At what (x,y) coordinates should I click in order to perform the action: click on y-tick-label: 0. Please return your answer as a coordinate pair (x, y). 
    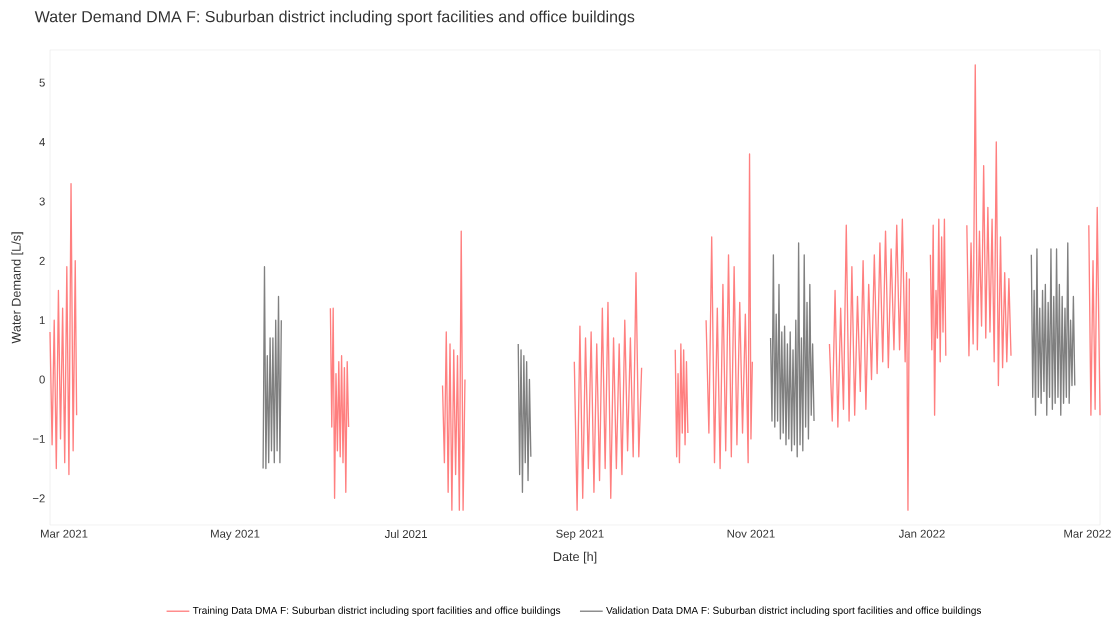
    Looking at the image, I should click on (42, 379).